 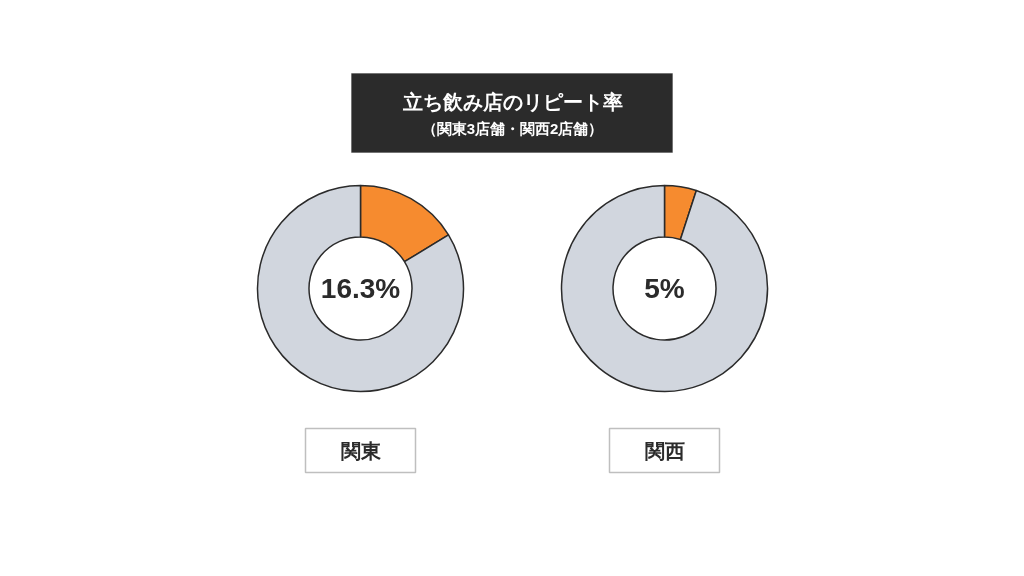 What do you see at coordinates (664, 288) in the screenshot?
I see `data-label: 5%` at bounding box center [664, 288].